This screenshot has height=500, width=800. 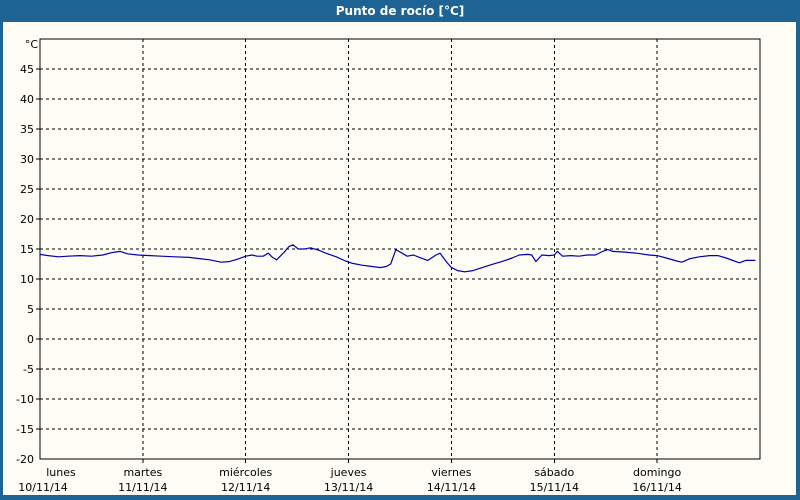 I want to click on x-date-label: 11/11/14, so click(x=142, y=487).